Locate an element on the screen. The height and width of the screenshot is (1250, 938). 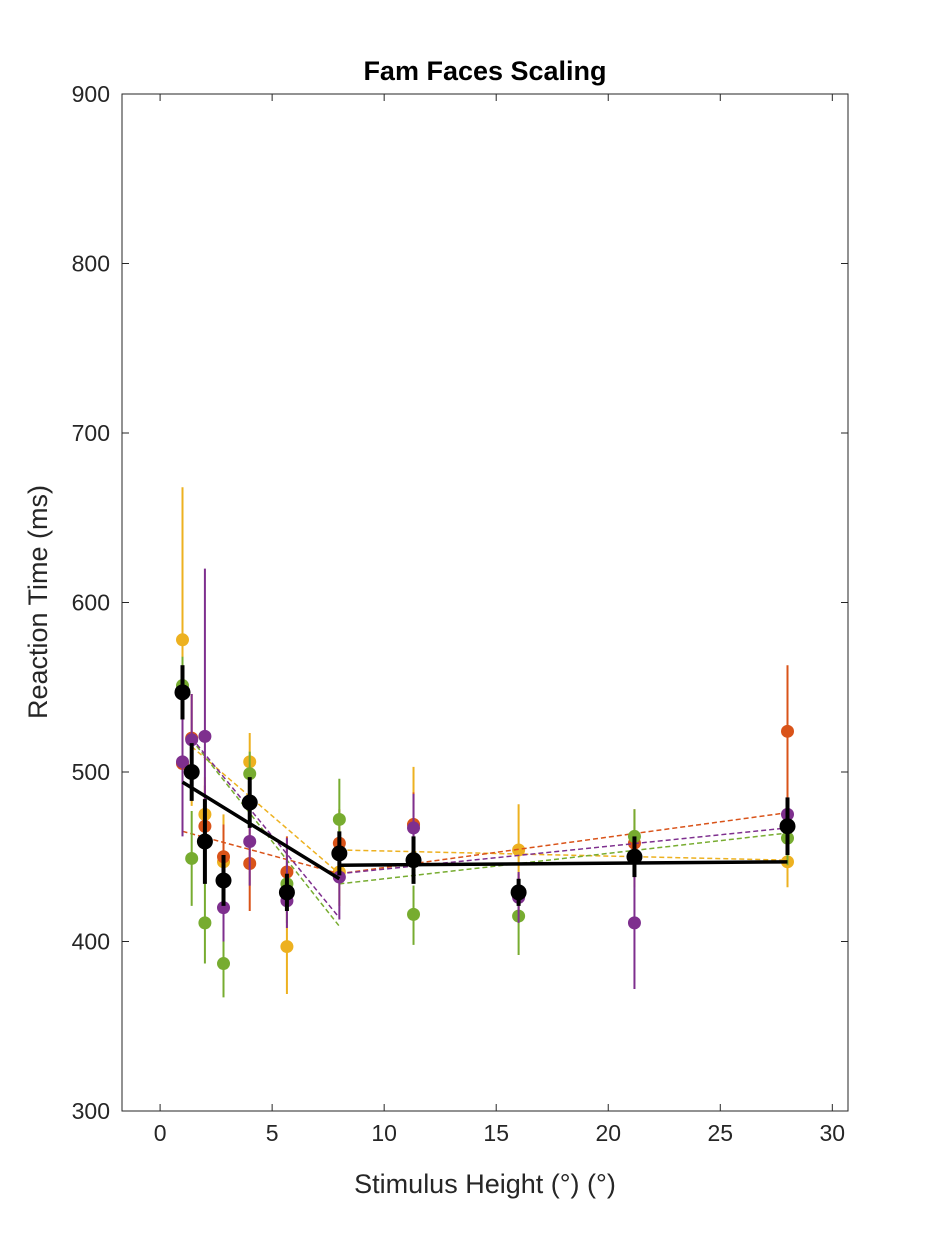
y-tick-label: 600 is located at coordinates (91, 603).